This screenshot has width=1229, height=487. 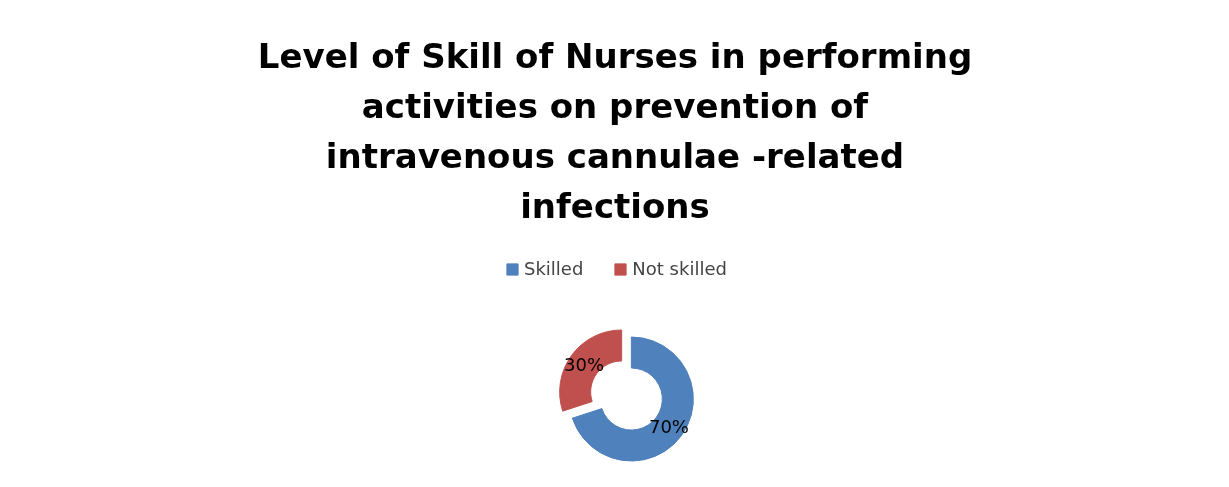 I want to click on legend-label: Skilled, so click(x=554, y=268).